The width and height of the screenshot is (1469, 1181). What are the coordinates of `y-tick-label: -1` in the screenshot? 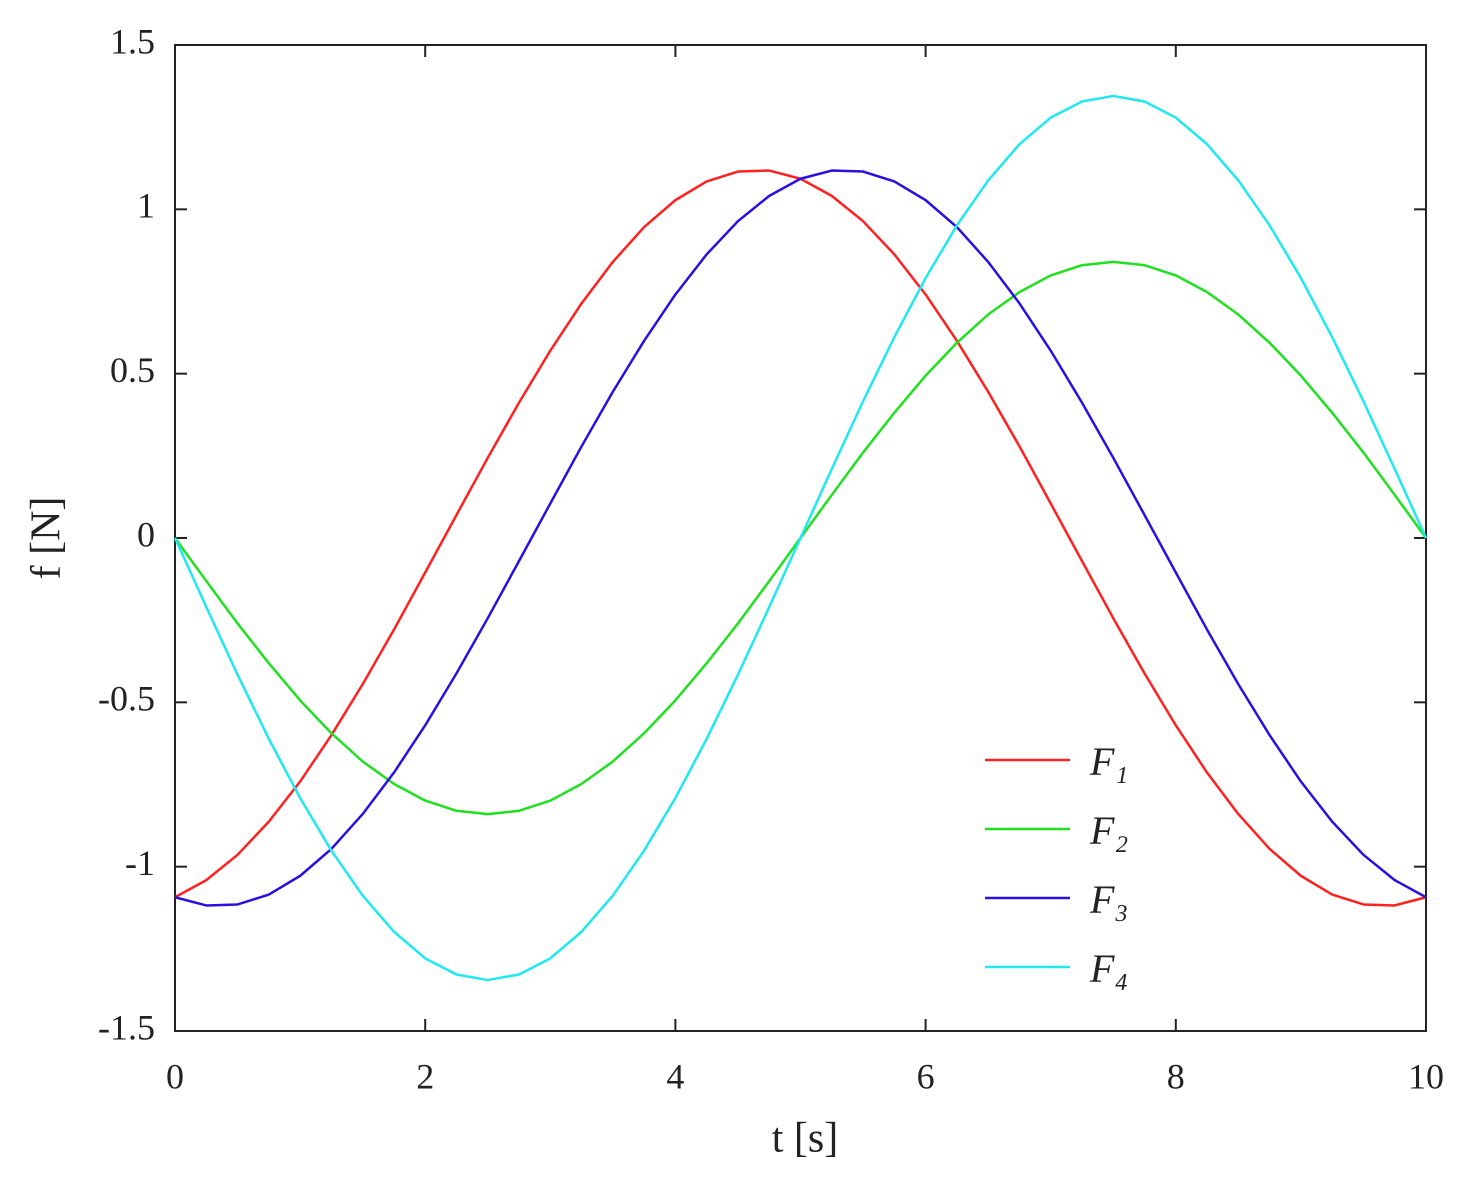 It's located at (140, 863).